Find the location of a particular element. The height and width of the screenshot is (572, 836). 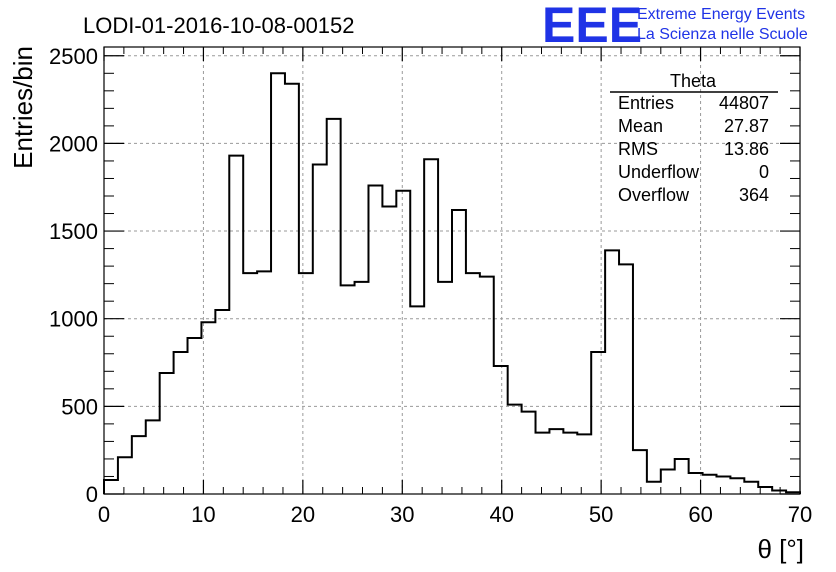

chart-title: LODI-01-2016-10-08-00152 is located at coordinates (219, 25).